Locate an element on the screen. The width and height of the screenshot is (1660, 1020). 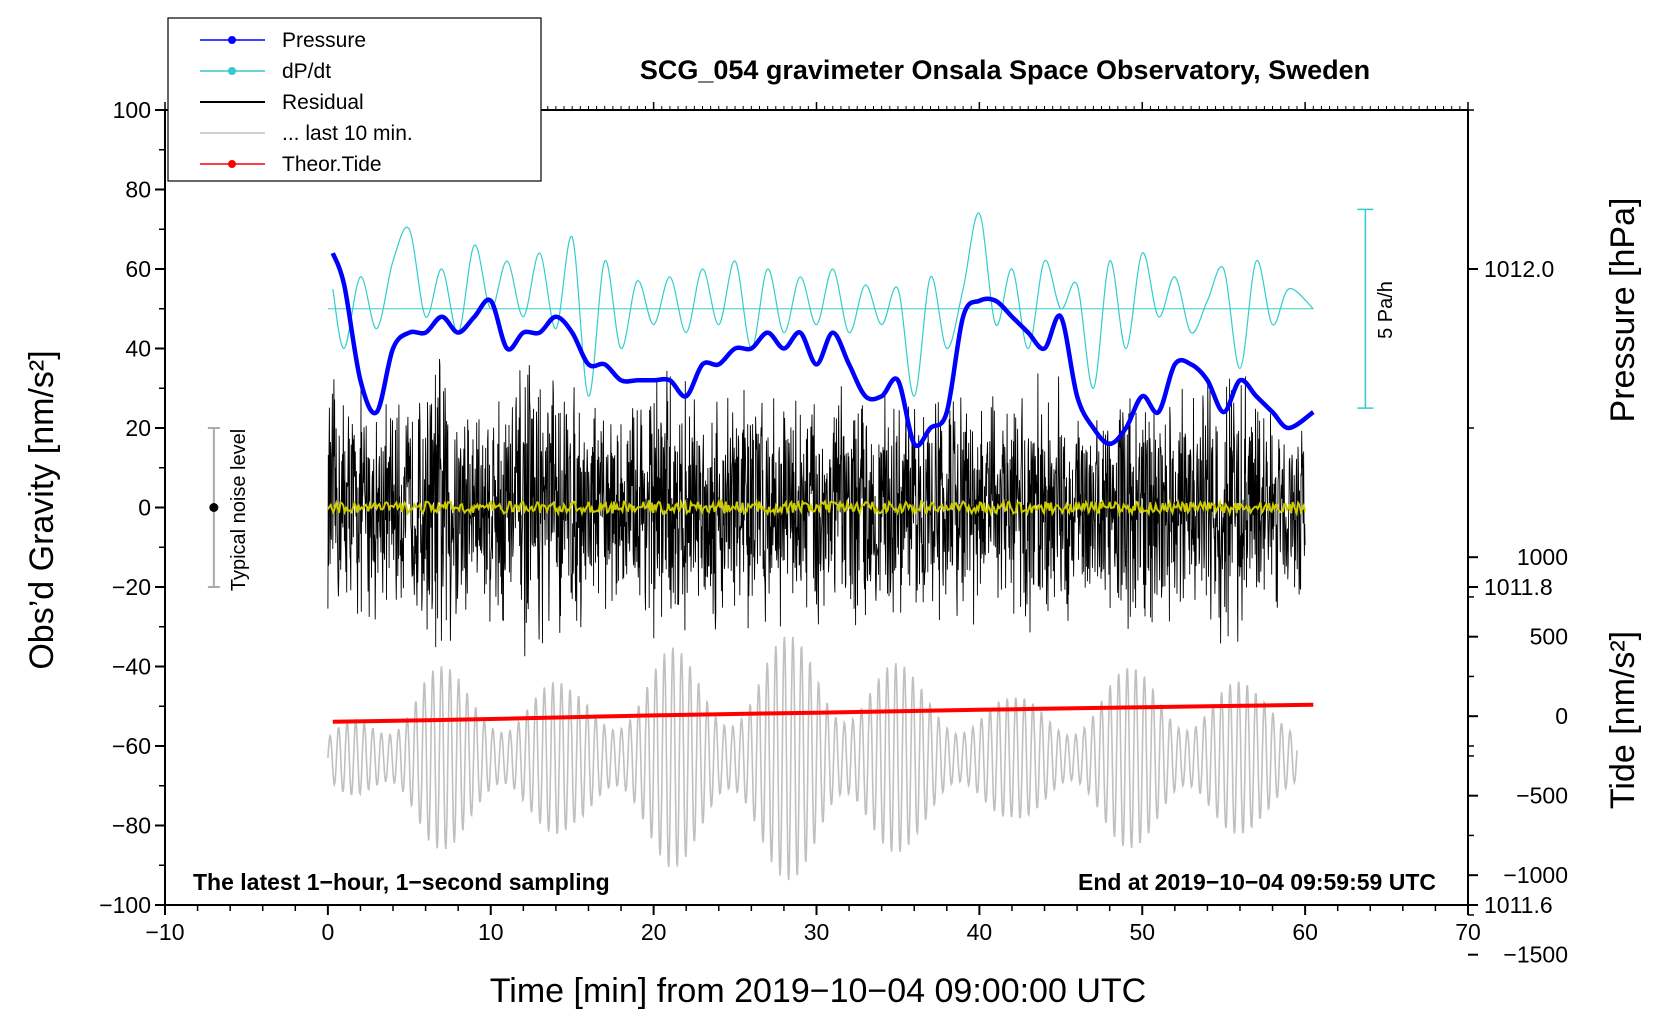
y-tick-label: −40 is located at coordinates (131, 667).